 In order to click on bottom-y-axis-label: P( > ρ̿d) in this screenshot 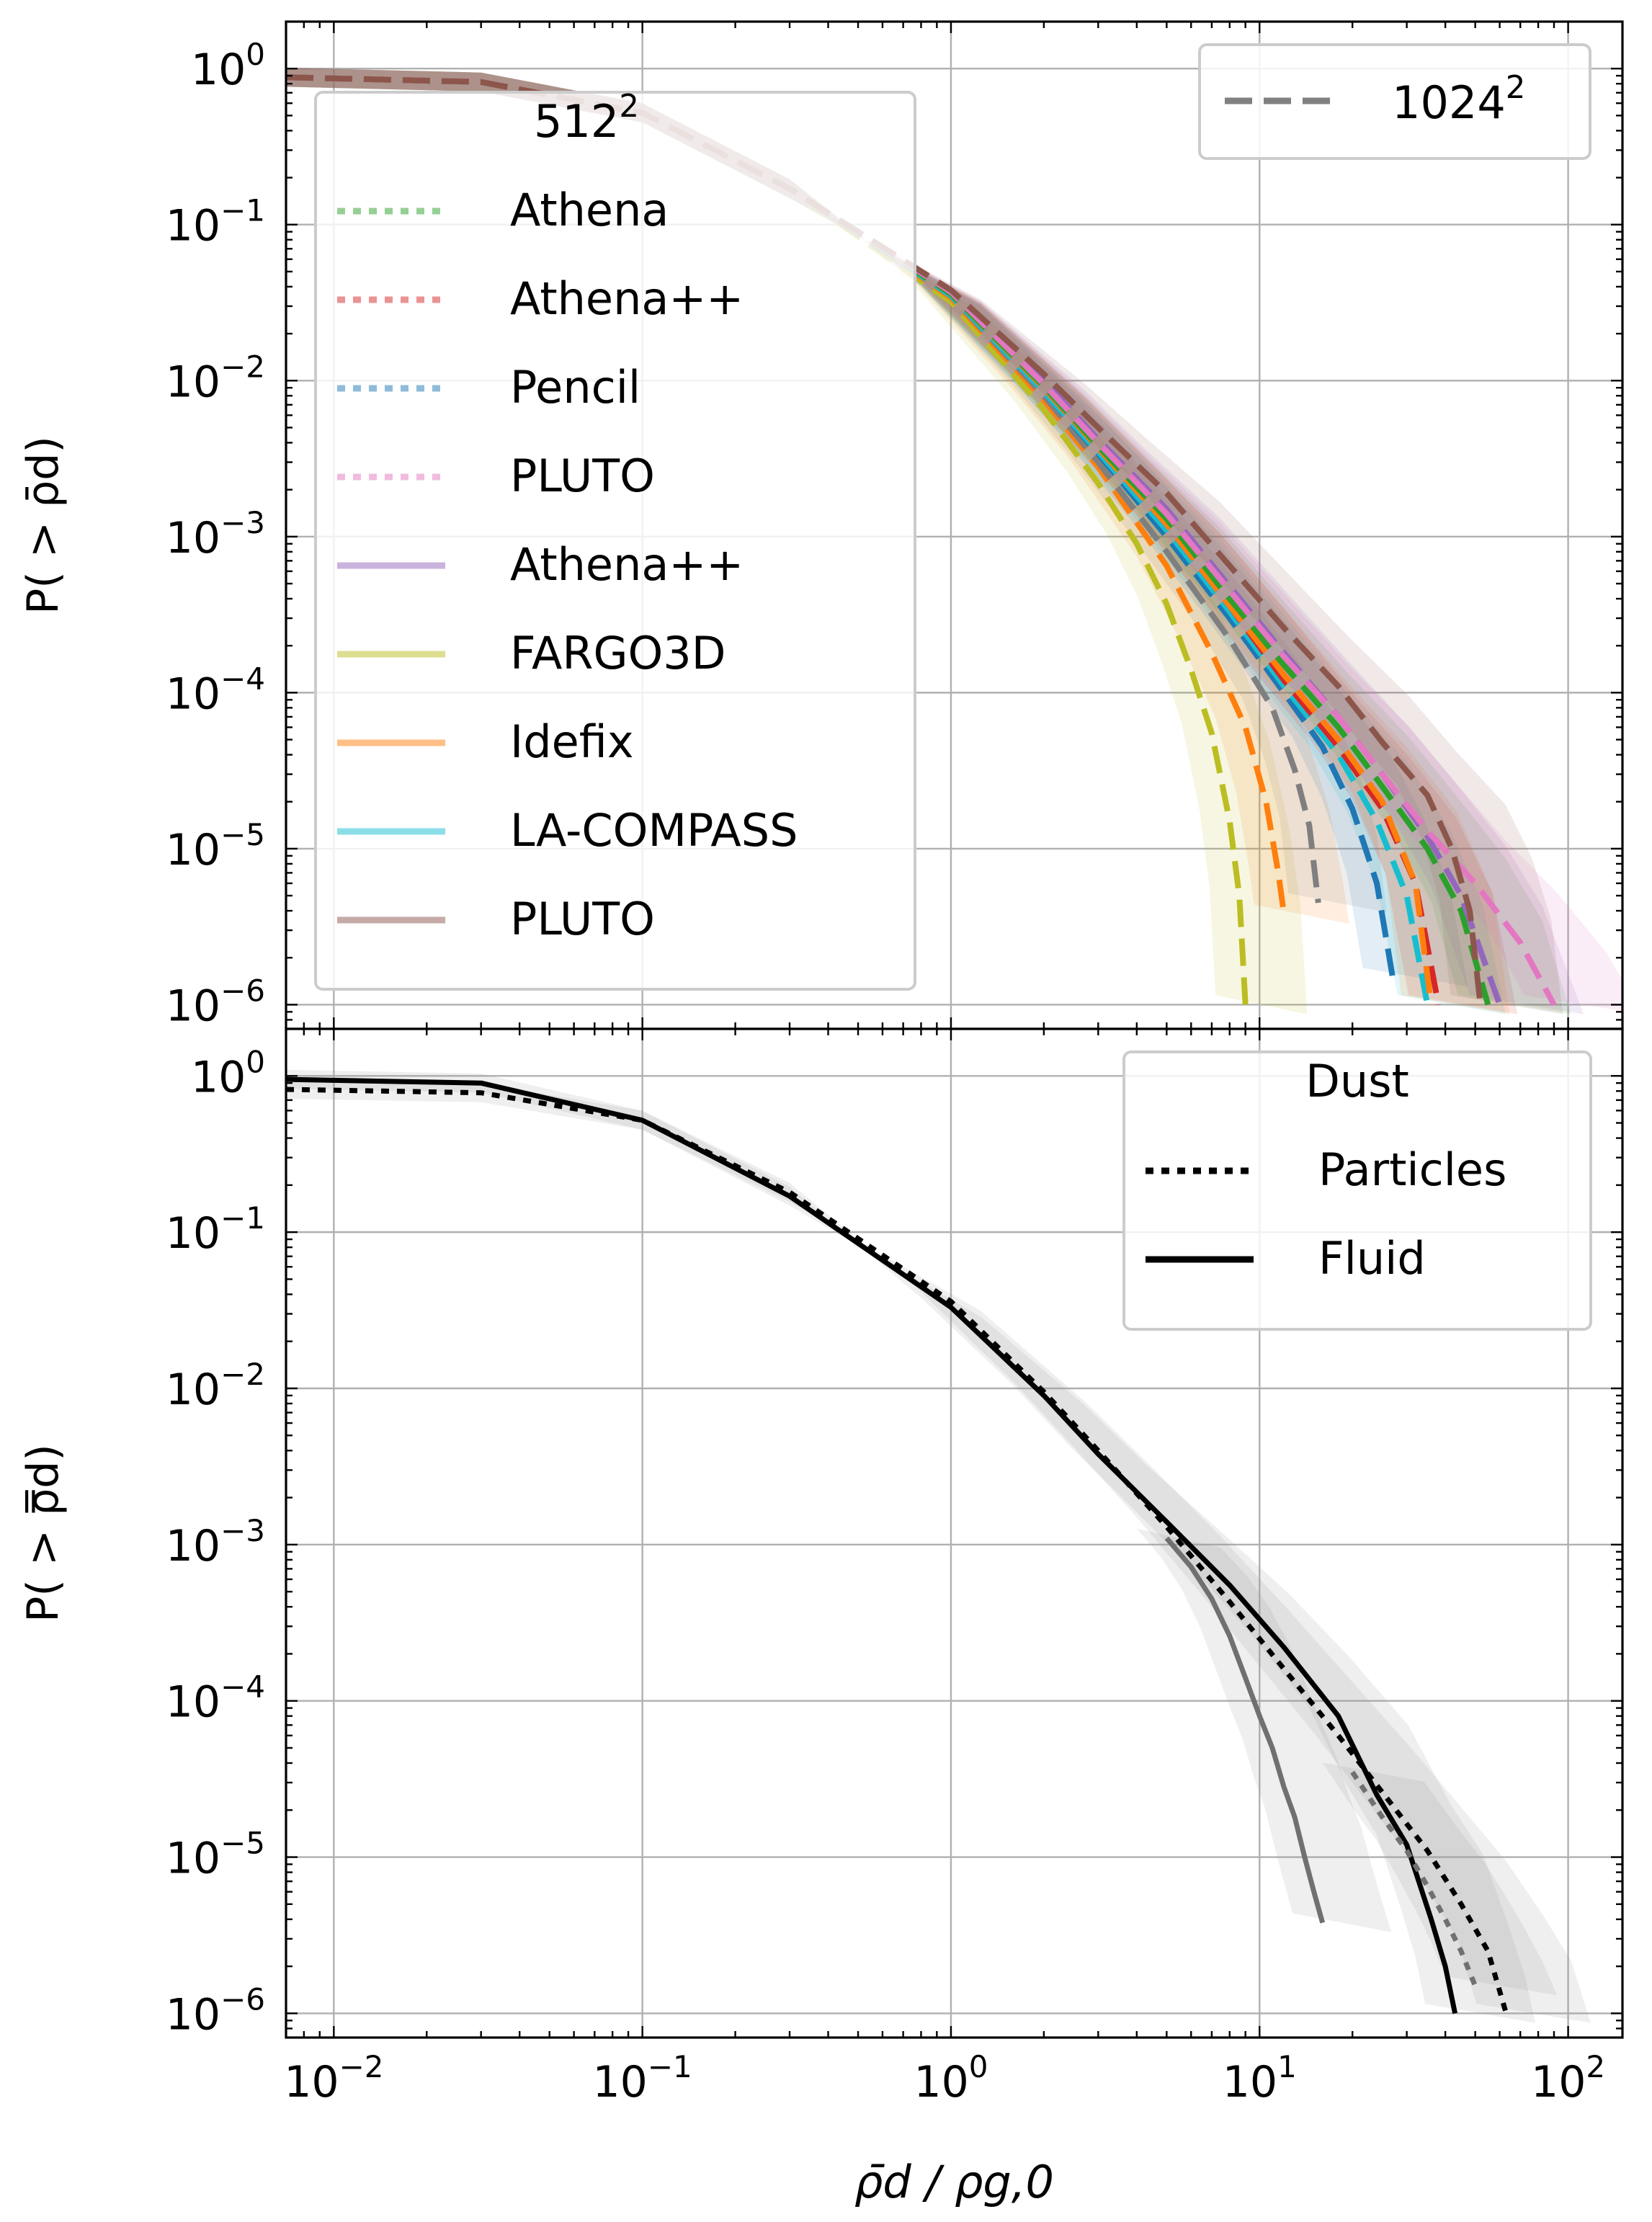, I will do `click(43, 1533)`.